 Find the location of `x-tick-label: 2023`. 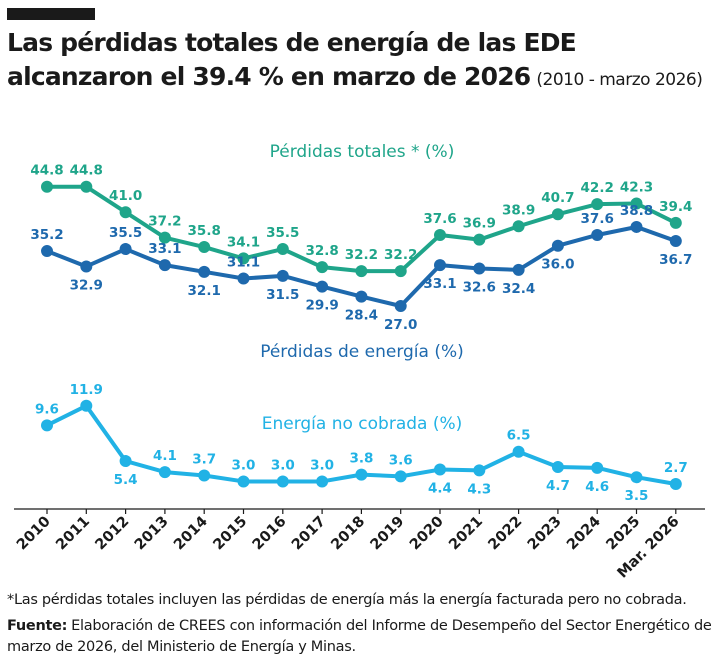

x-tick-label: 2023 is located at coordinates (545, 534).